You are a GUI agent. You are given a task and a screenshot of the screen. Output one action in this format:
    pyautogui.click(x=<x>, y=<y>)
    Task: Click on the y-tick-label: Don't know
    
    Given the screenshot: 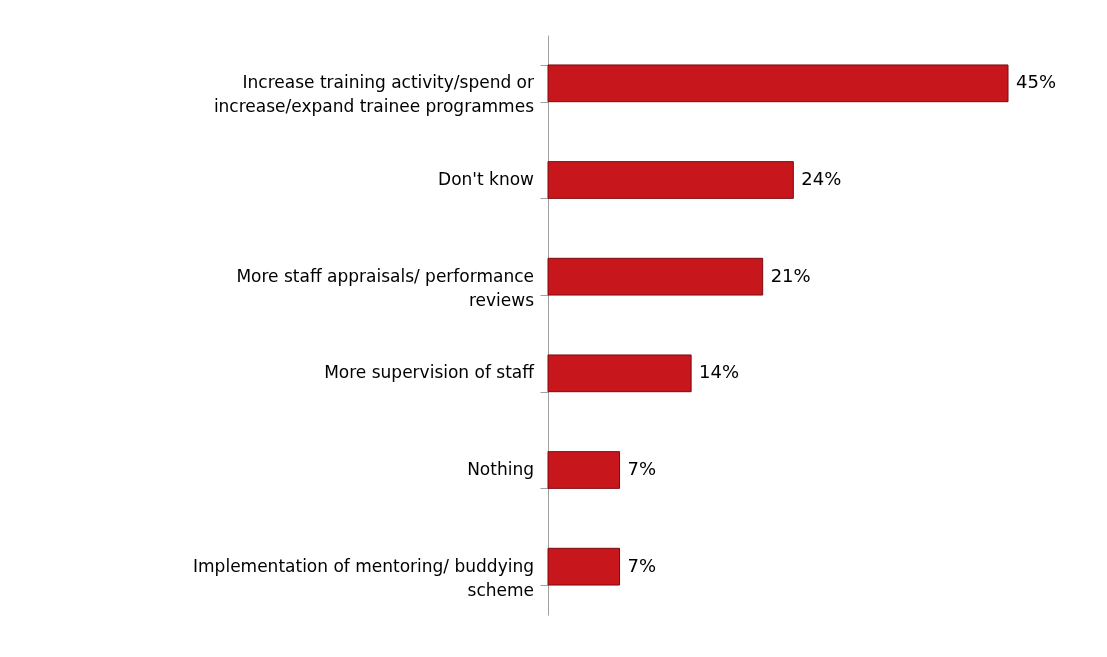 What is the action you would take?
    pyautogui.click(x=486, y=179)
    